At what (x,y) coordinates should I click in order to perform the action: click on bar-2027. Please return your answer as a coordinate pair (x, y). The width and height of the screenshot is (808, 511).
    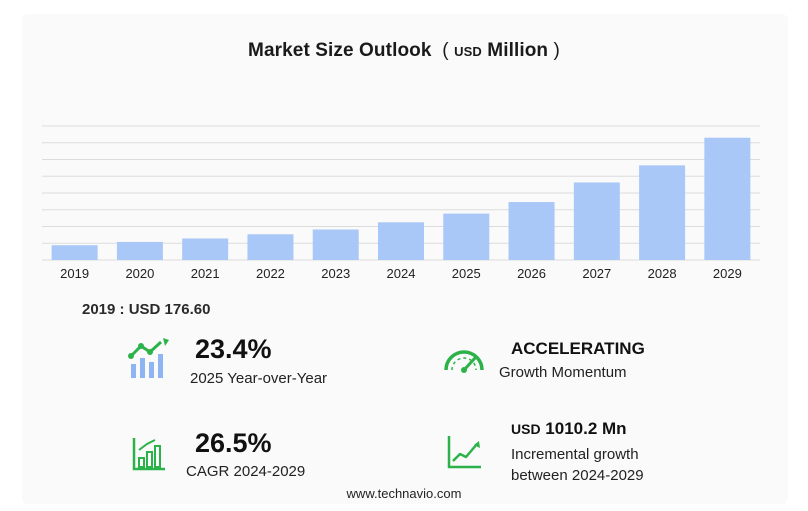
    Looking at the image, I should click on (596, 221).